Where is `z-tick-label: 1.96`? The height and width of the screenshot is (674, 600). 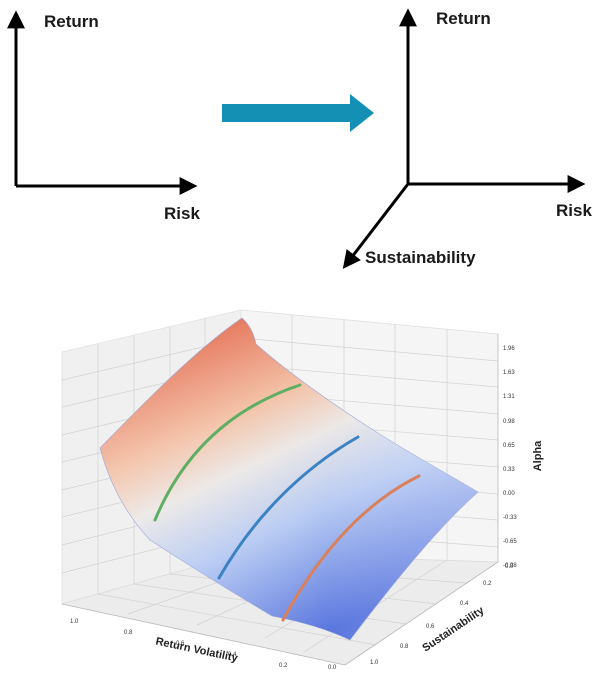
z-tick-label: 1.96 is located at coordinates (509, 349).